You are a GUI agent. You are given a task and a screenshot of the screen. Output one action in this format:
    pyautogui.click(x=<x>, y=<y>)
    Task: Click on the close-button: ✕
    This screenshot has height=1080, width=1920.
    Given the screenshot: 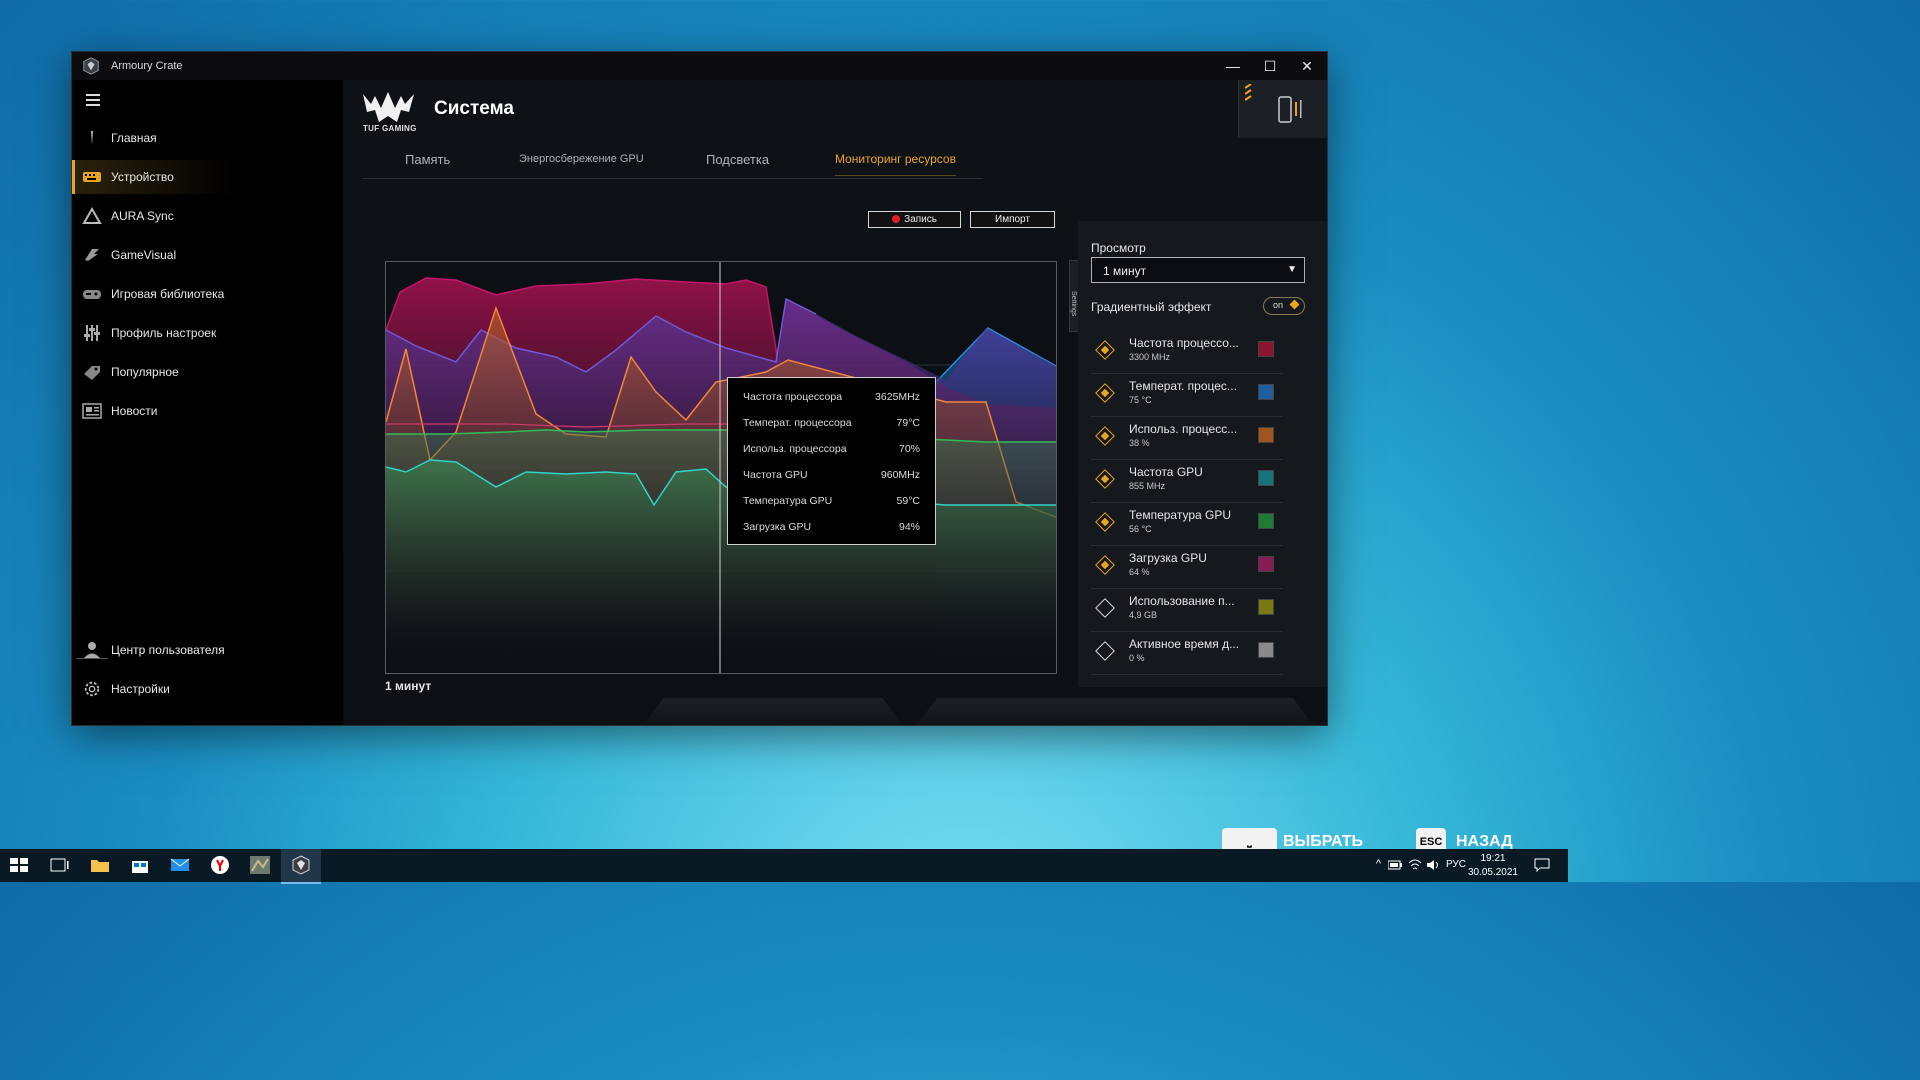 What is the action you would take?
    pyautogui.click(x=1307, y=66)
    